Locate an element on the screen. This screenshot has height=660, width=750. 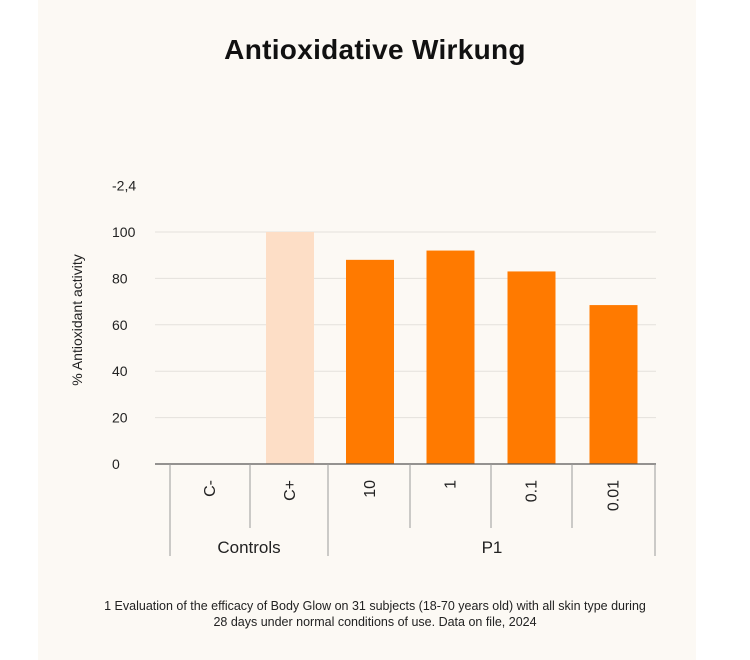
bar-C+ is located at coordinates (290, 348).